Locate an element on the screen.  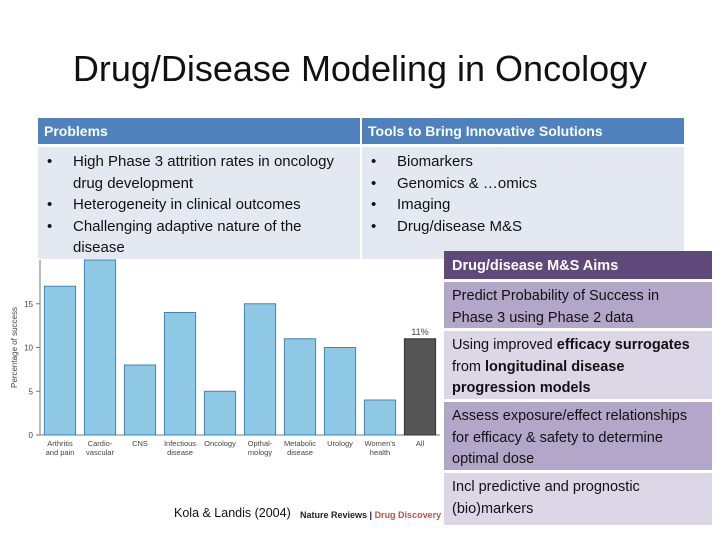
tool-item: Biomarkers is located at coordinates (523, 162).